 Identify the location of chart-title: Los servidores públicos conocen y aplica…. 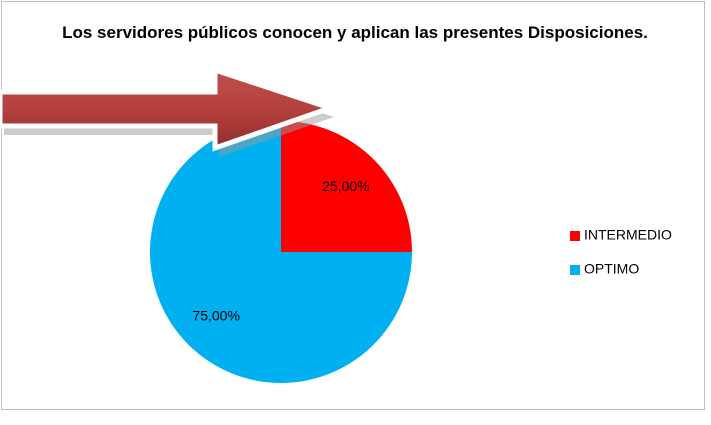
(355, 32).